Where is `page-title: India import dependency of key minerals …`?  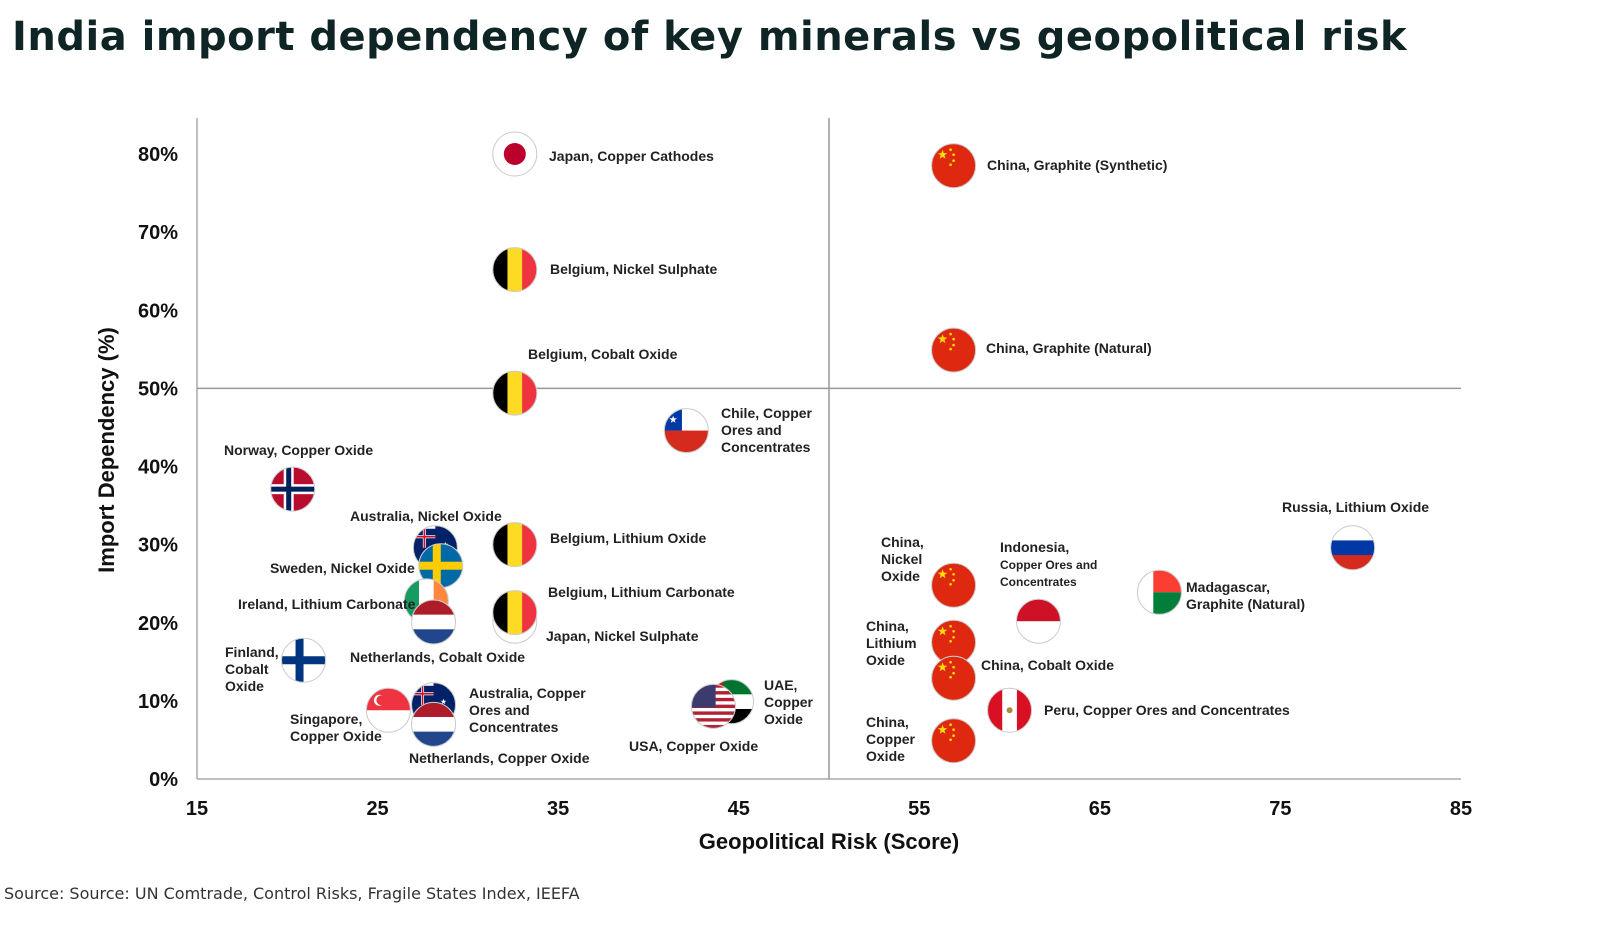 page-title: India import dependency of key minerals … is located at coordinates (710, 37).